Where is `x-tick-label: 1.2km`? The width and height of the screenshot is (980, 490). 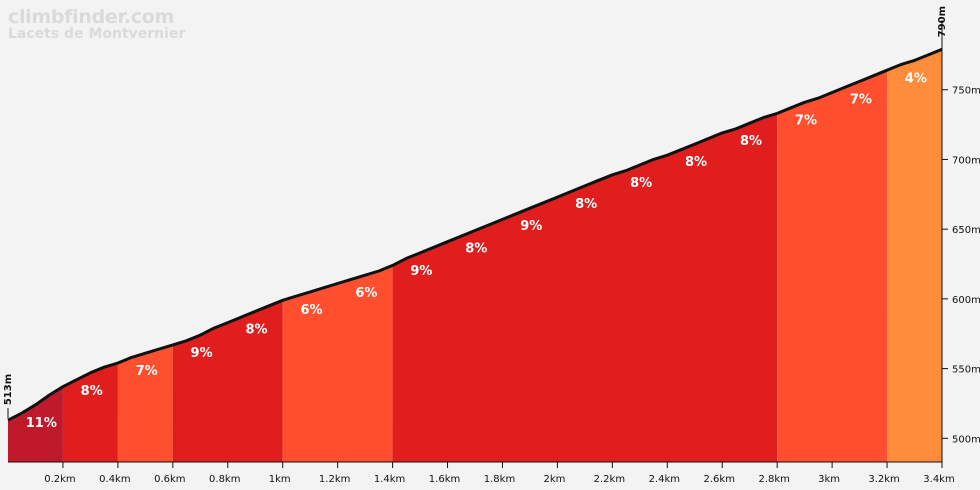 x-tick-label: 1.2km is located at coordinates (334, 479).